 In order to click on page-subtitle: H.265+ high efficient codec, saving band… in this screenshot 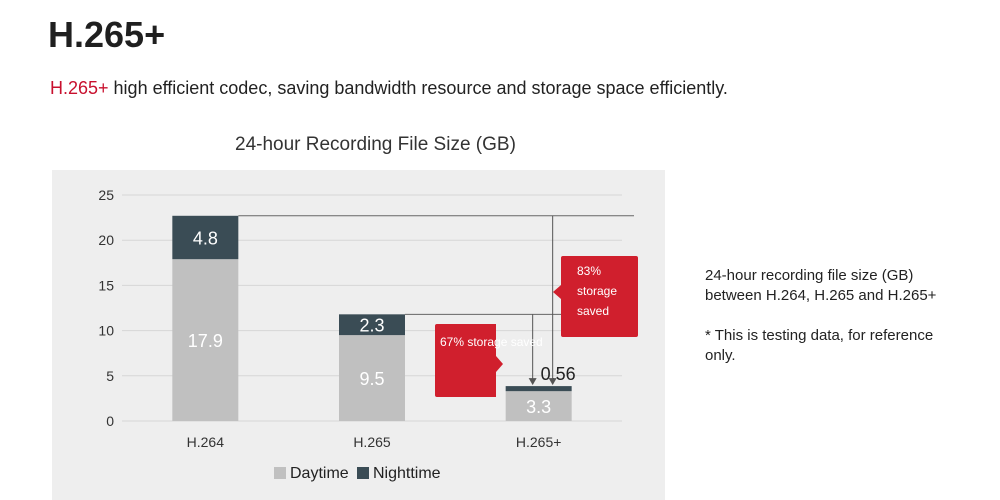, I will do `click(389, 88)`.